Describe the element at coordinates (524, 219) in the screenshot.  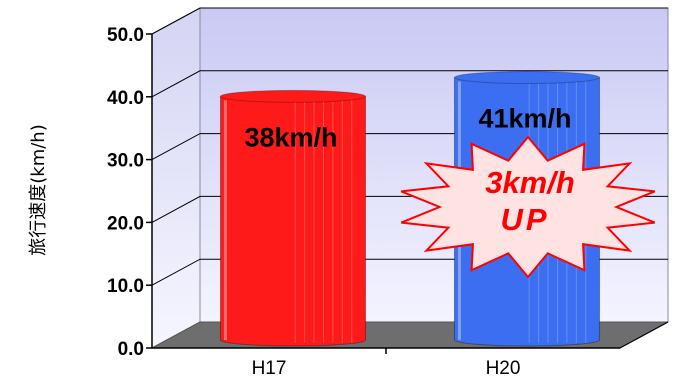
I see `annotation-line-2: UP` at that location.